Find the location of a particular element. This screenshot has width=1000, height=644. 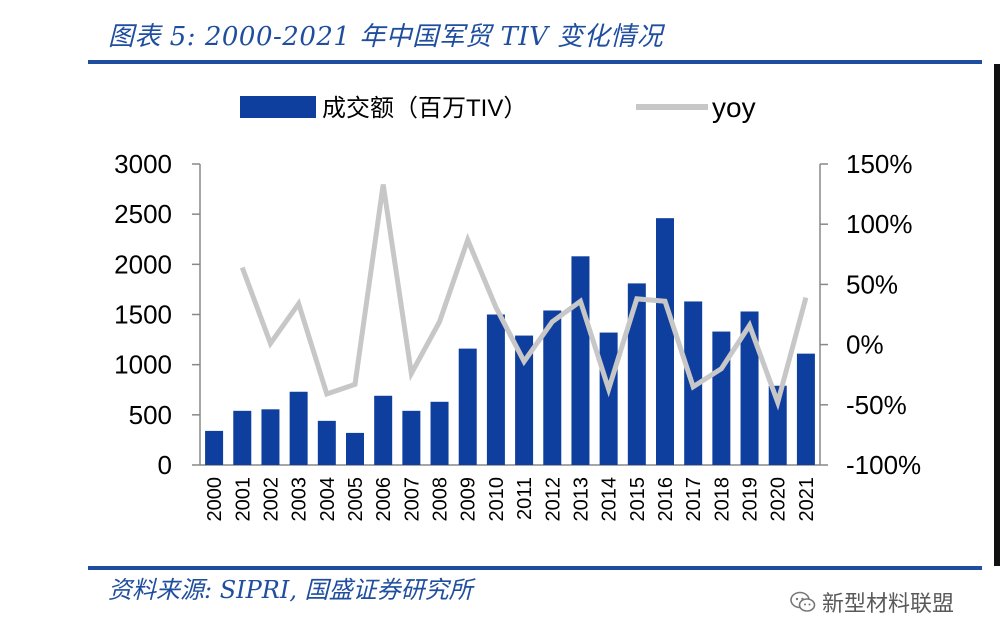

x-axis-tick-label: 2015 is located at coordinates (638, 499).